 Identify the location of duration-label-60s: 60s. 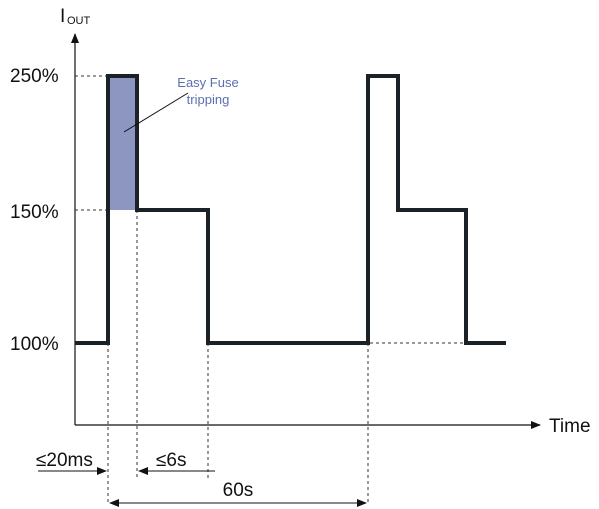
(238, 490).